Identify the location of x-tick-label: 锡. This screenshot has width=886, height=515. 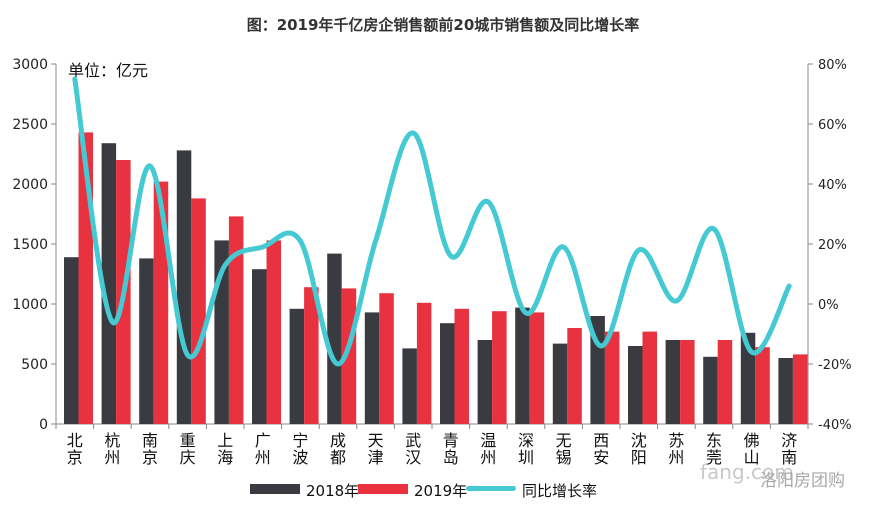
(564, 457).